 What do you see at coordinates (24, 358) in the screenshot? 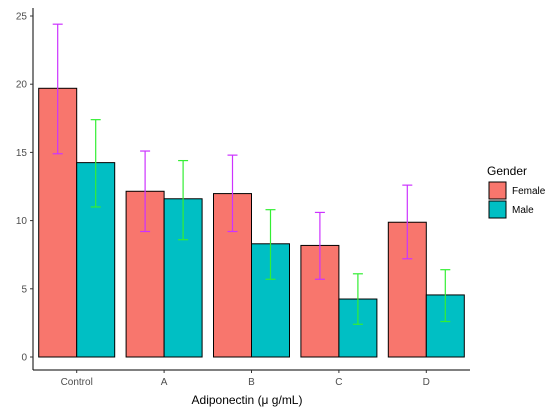
I see `y-tick-label: 0` at bounding box center [24, 358].